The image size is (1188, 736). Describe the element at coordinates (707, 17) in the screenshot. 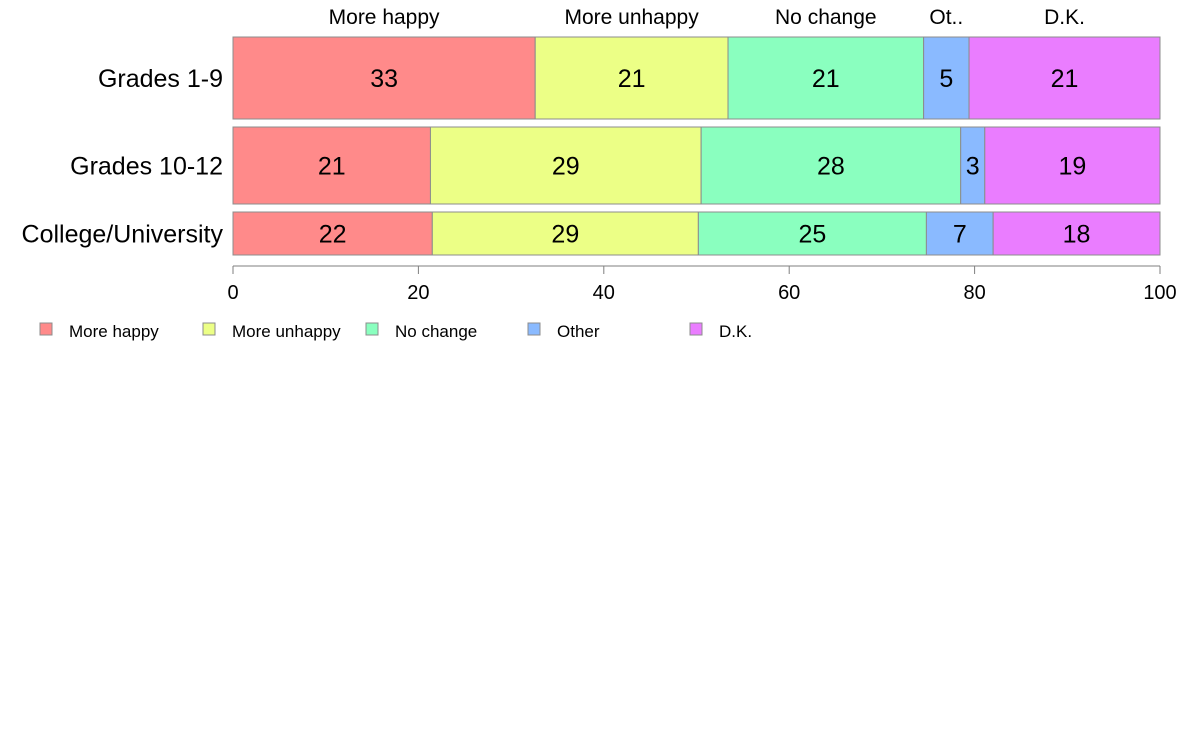

I see `top-category-labels: More happy More unhappy No change Ot.. D.K.` at that location.